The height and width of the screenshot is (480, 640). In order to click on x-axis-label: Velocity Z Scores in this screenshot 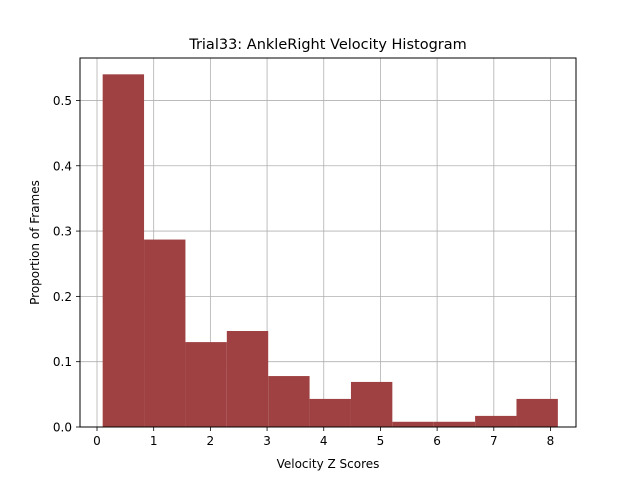, I will do `click(328, 464)`.